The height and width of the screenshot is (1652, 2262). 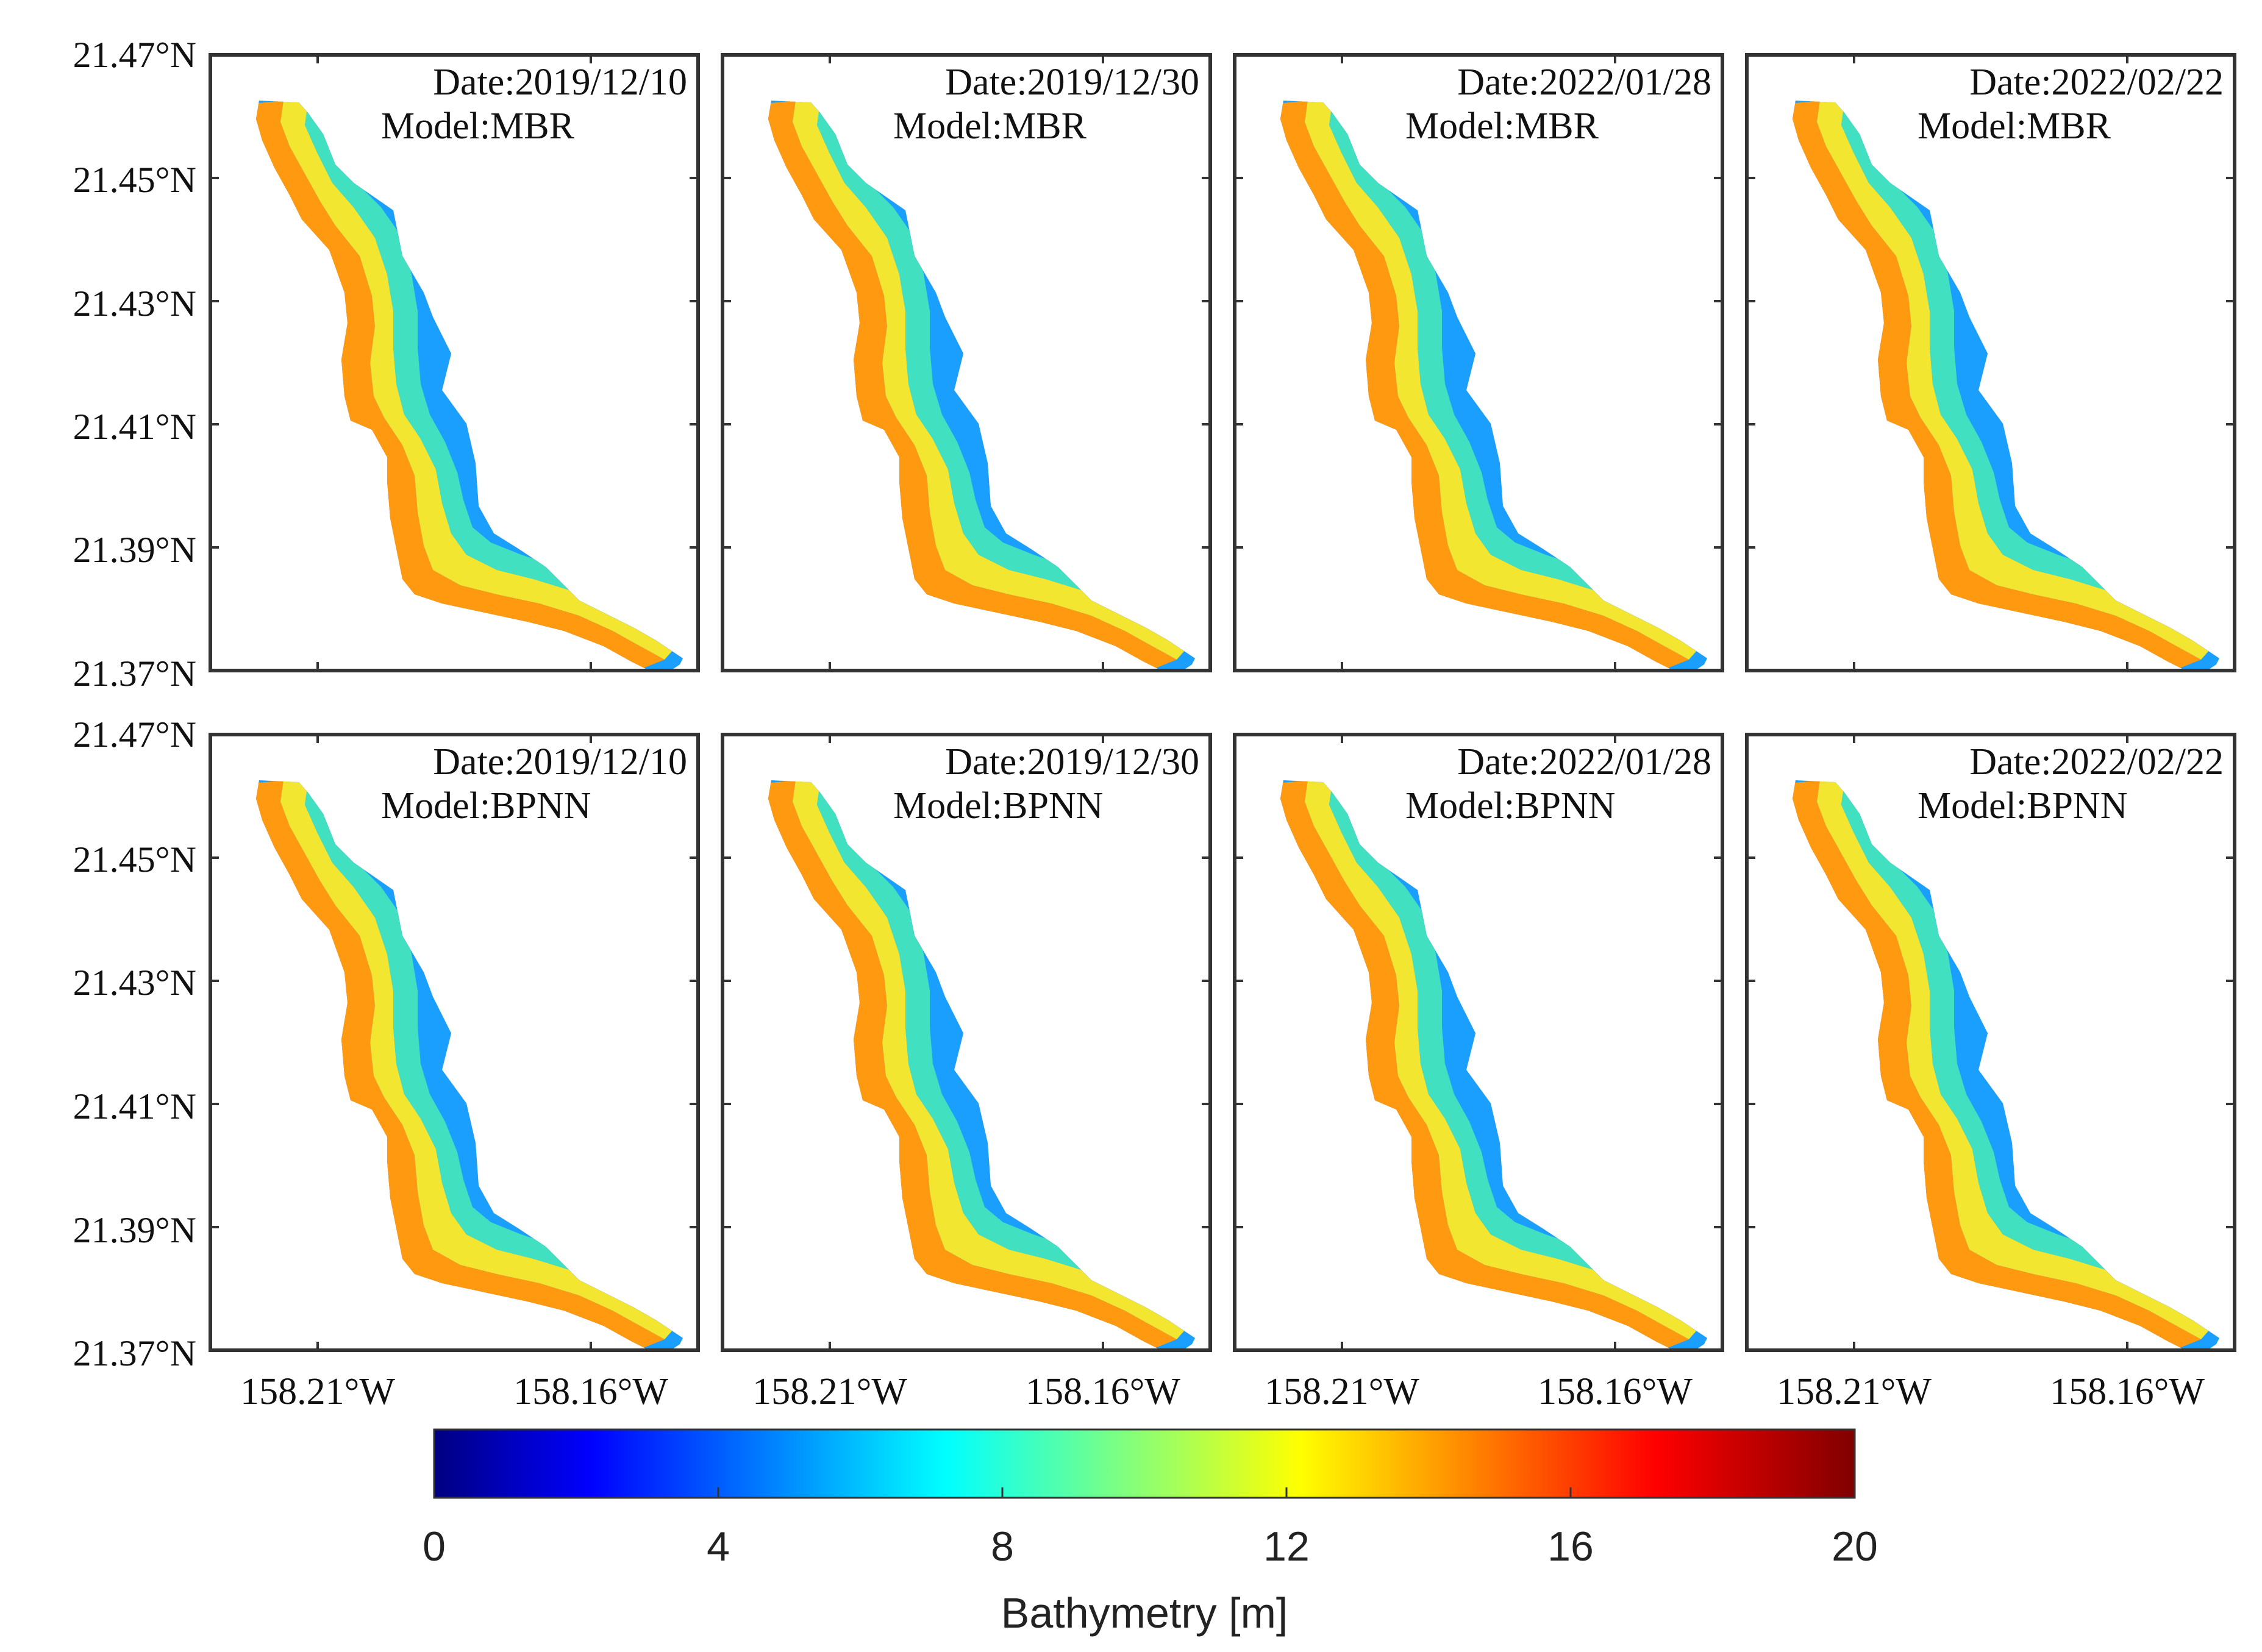 What do you see at coordinates (1144, 1613) in the screenshot?
I see `colorbar-label: Bathymetry [m]` at bounding box center [1144, 1613].